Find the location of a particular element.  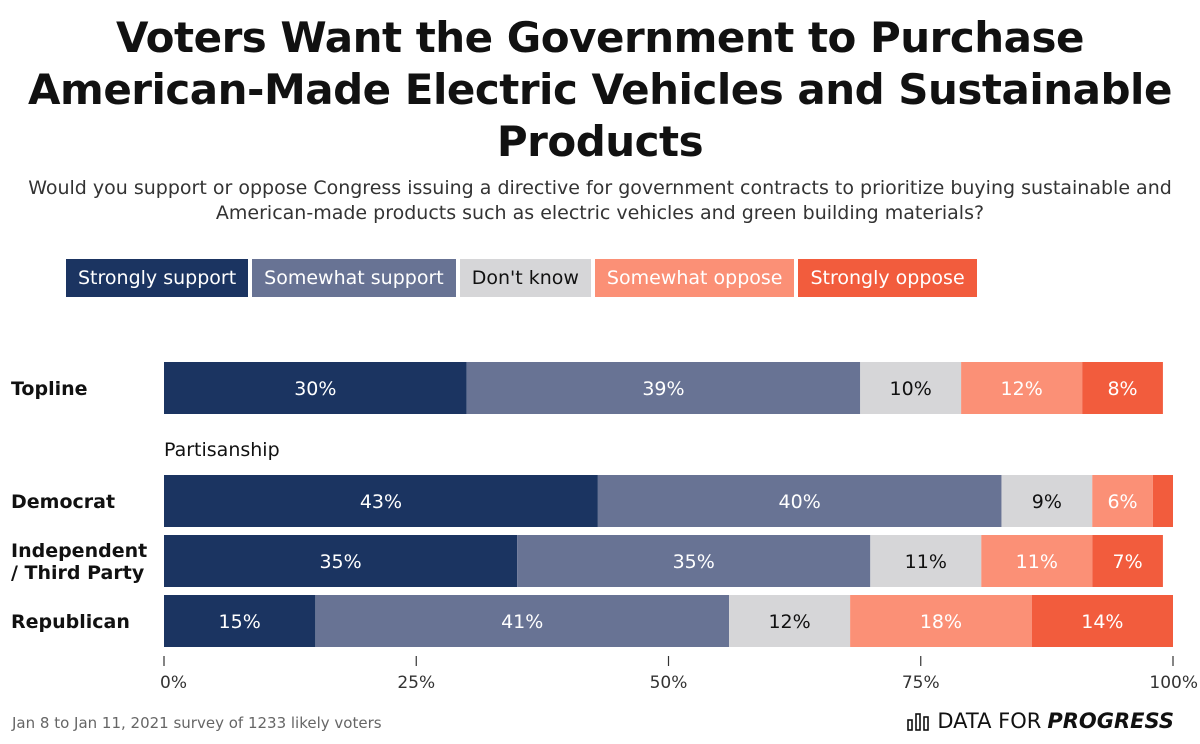

bar-independent-third-party-somewhat-oppose is located at coordinates (1037, 561).